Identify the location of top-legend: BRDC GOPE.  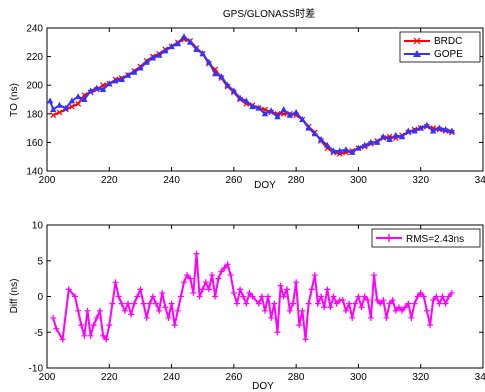
(440, 47).